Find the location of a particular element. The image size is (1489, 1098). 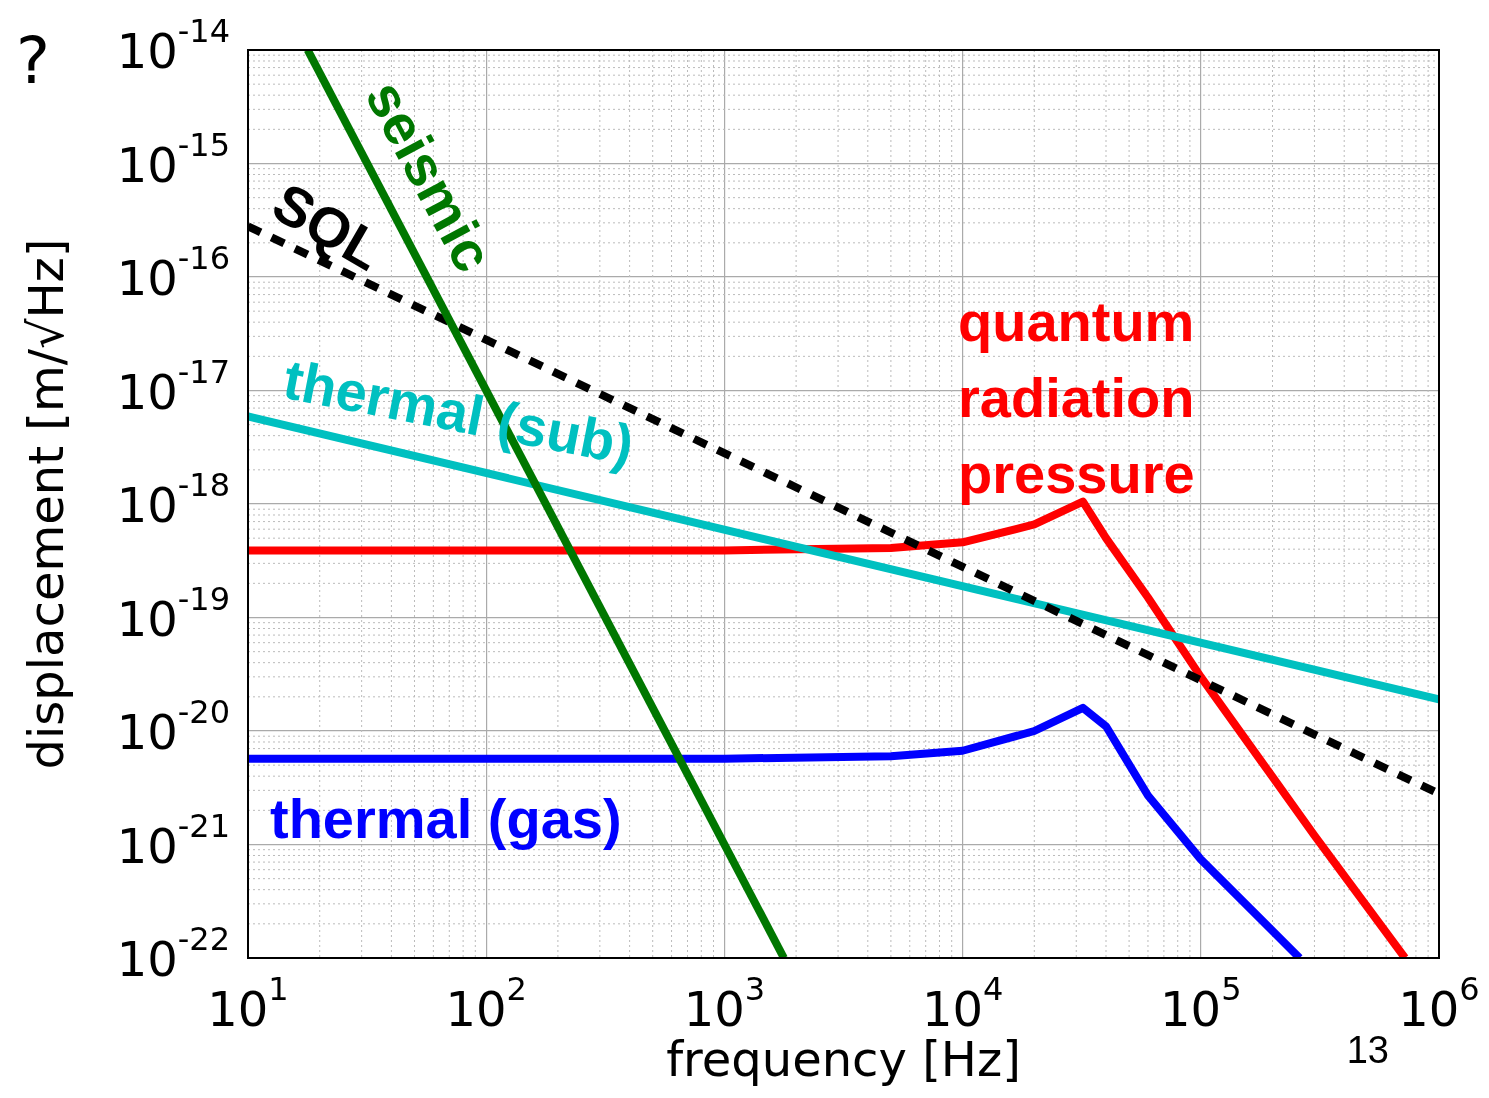

text: thermal (sub) is located at coordinates (458, 412).